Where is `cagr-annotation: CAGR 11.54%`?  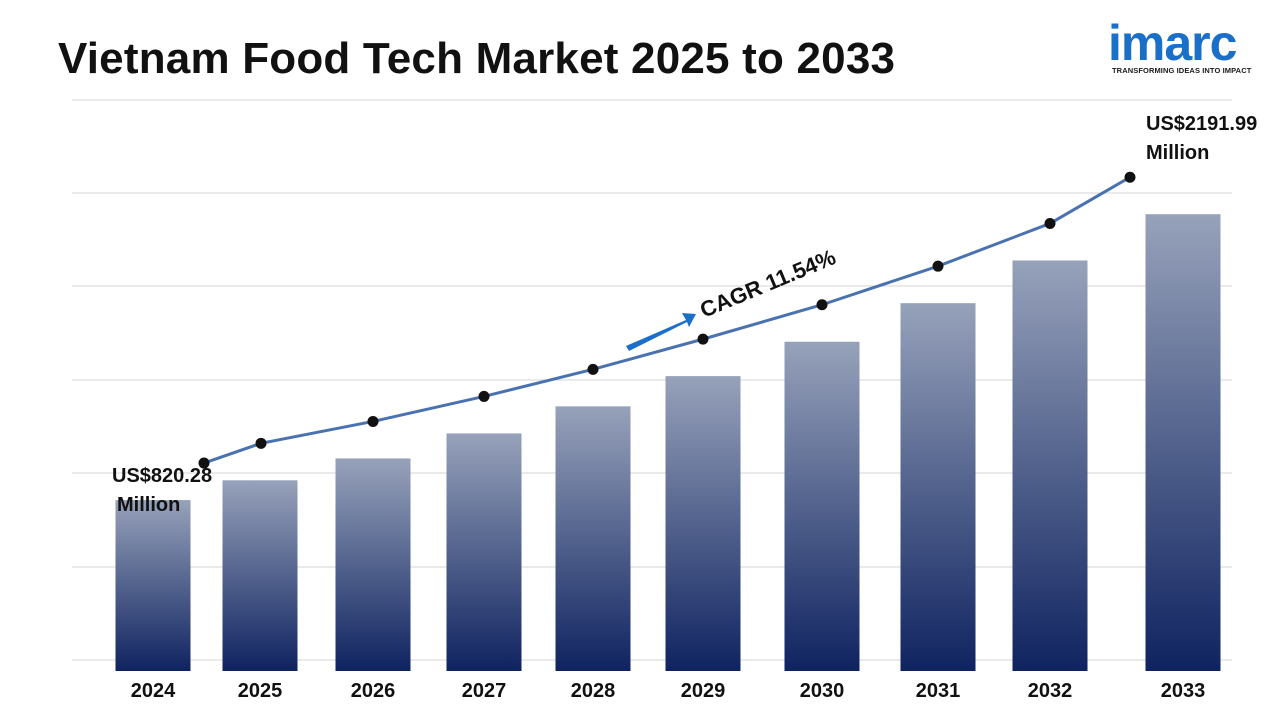
cagr-annotation: CAGR 11.54% is located at coordinates (732, 297).